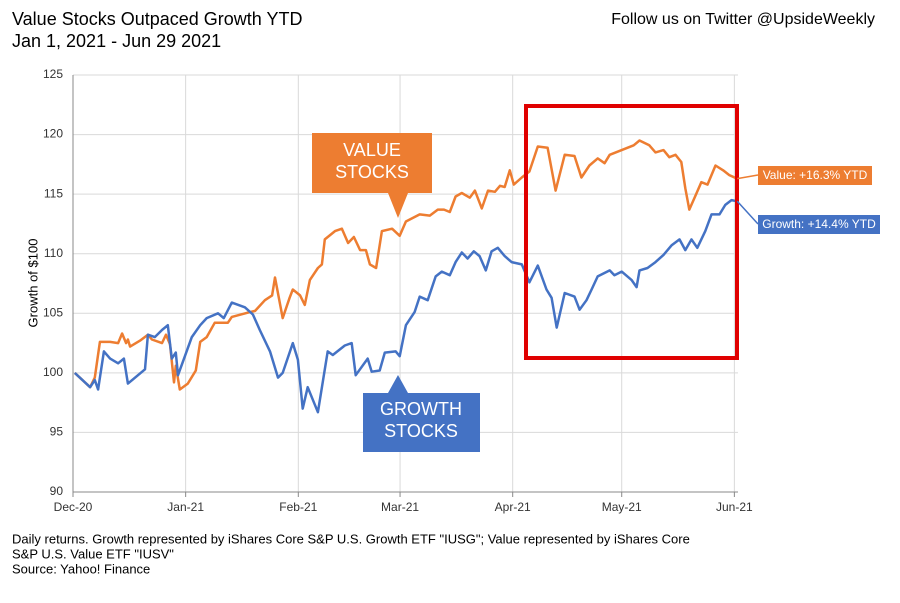 Image resolution: width=900 pixels, height=603 pixels. I want to click on y-axis-label: Growth of $100, so click(32, 283).